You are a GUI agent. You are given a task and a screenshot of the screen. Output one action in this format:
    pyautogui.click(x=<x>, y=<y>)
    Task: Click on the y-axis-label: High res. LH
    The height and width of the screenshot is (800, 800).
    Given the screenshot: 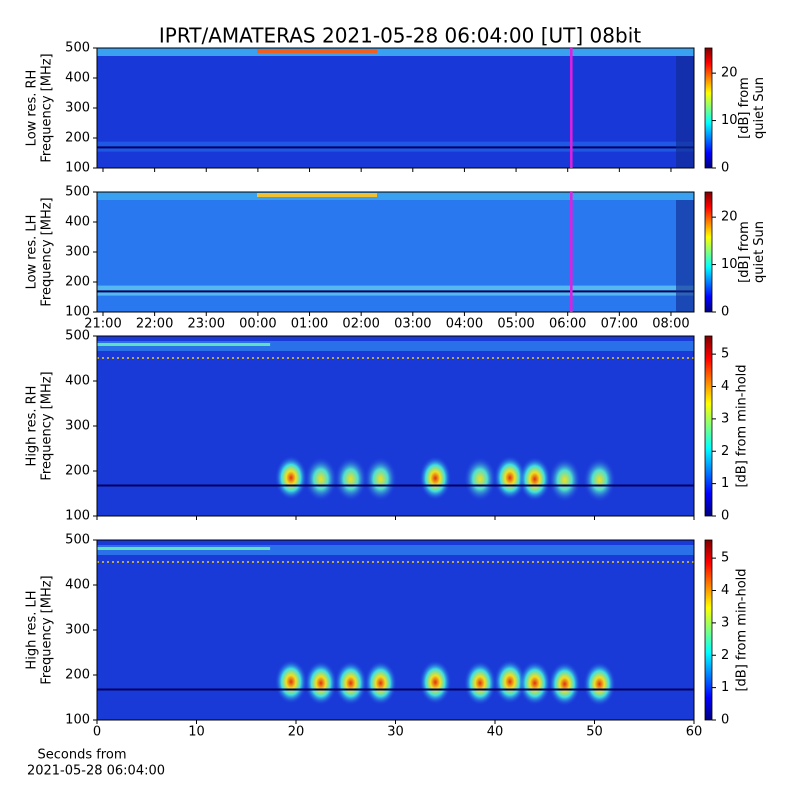 What is the action you would take?
    pyautogui.click(x=32, y=629)
    